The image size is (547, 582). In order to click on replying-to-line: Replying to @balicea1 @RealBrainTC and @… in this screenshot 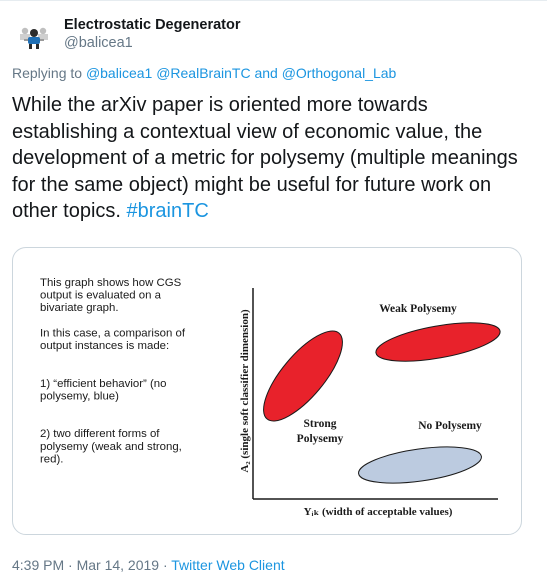, I will do `click(204, 73)`.